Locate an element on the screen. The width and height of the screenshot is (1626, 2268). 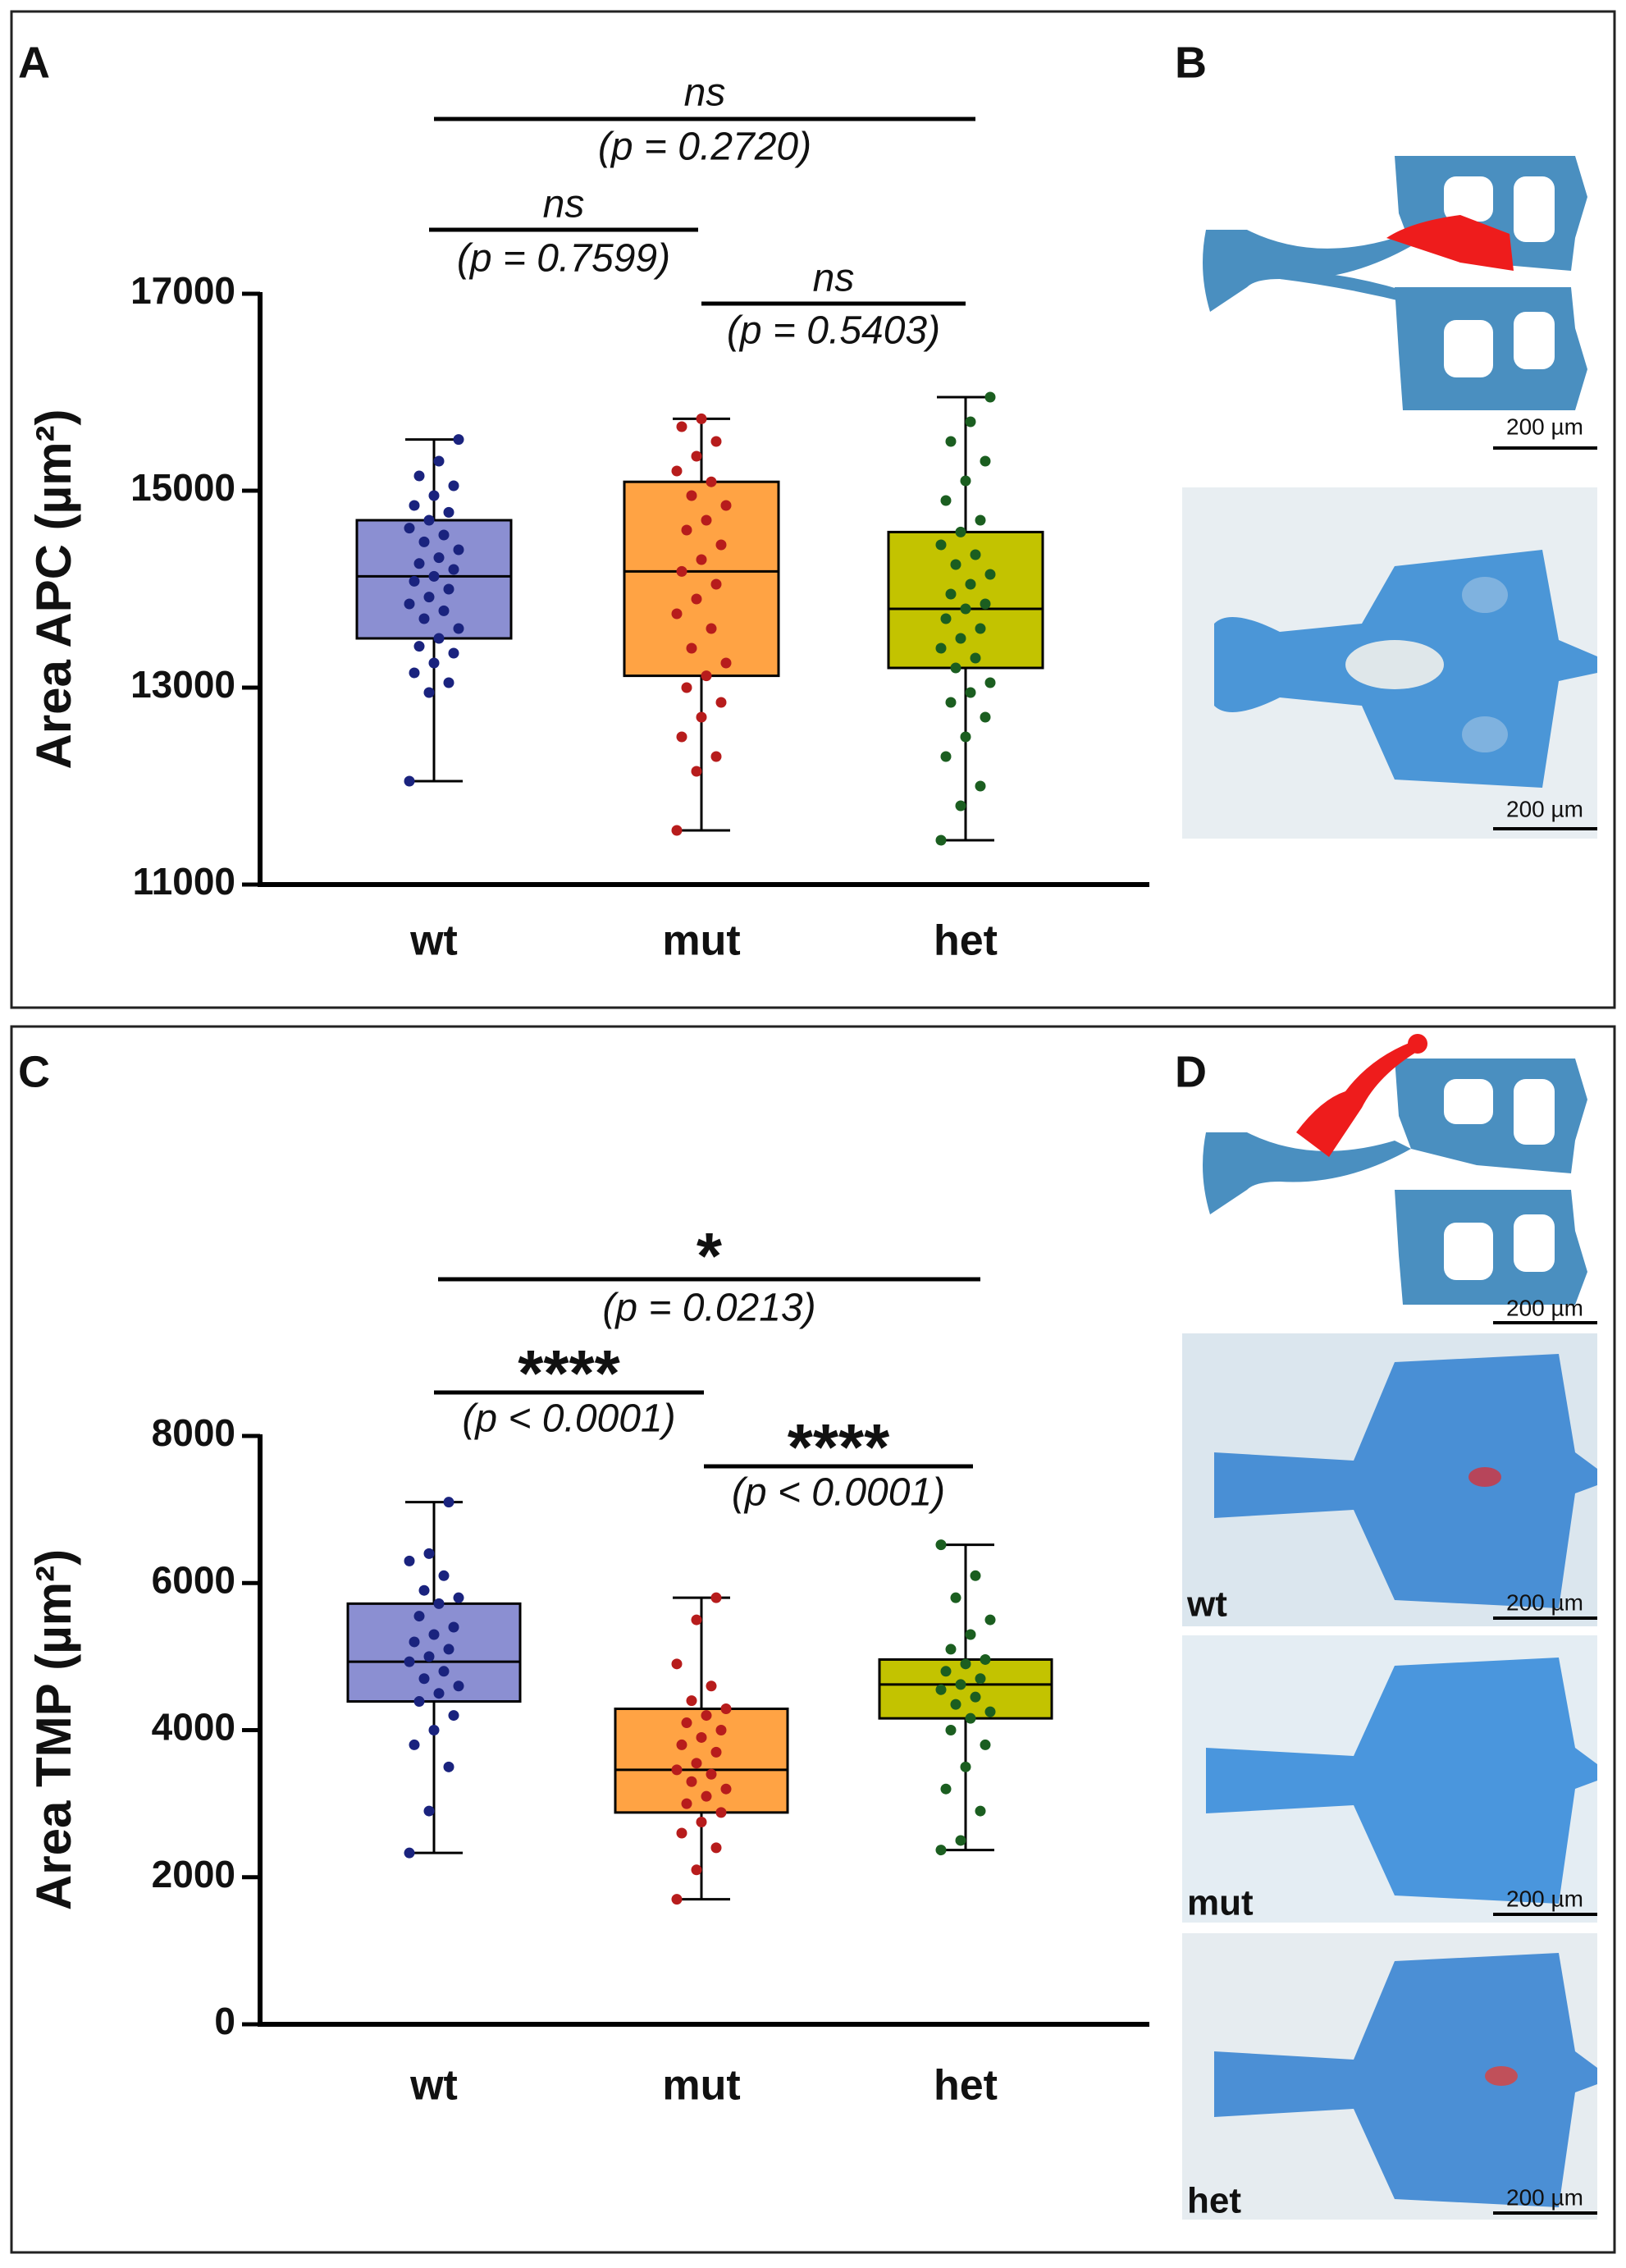
panel-label: A is located at coordinates (34, 62).